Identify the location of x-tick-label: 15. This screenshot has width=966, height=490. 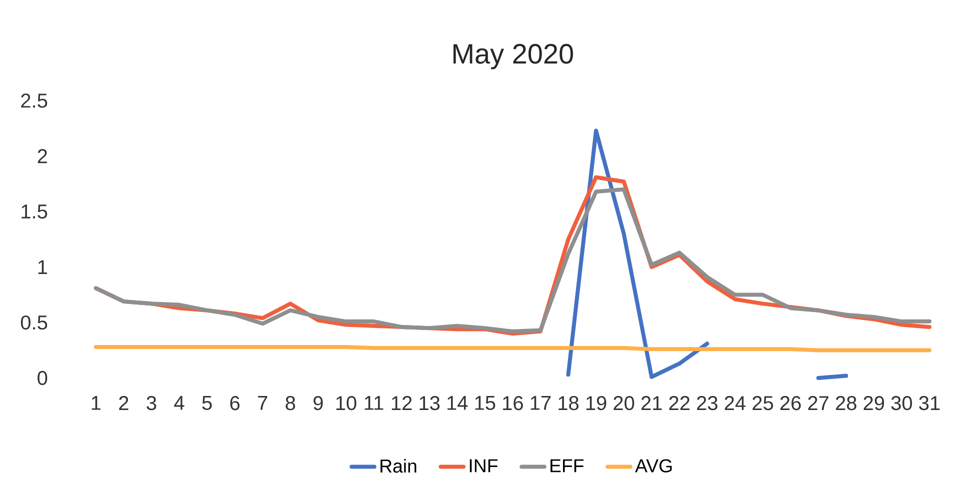
(485, 403).